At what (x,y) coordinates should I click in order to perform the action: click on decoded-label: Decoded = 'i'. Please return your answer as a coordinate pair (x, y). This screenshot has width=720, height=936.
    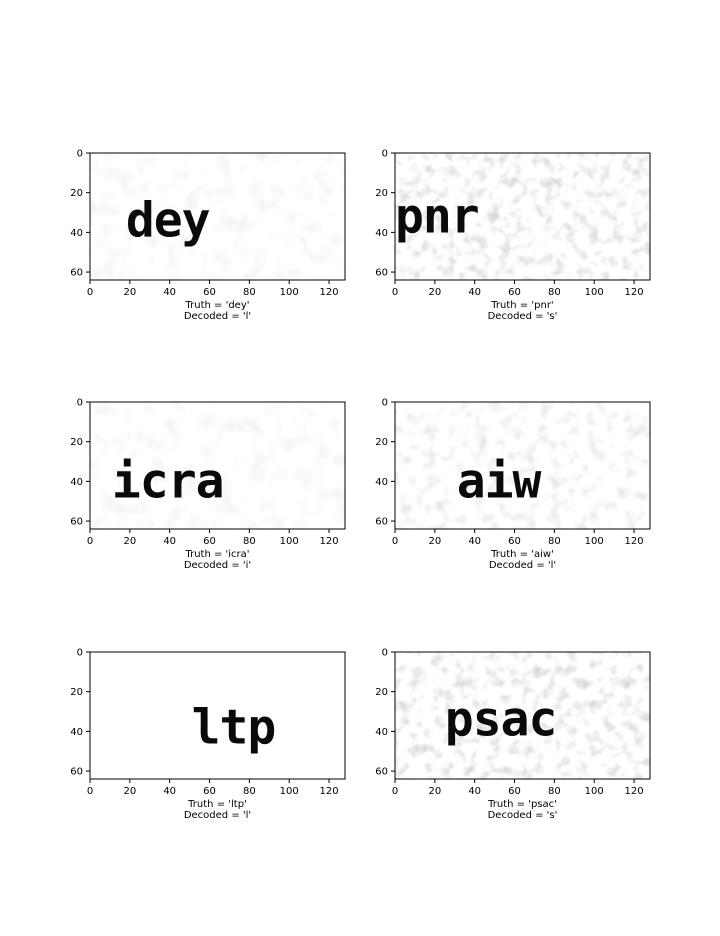
    Looking at the image, I should click on (217, 565).